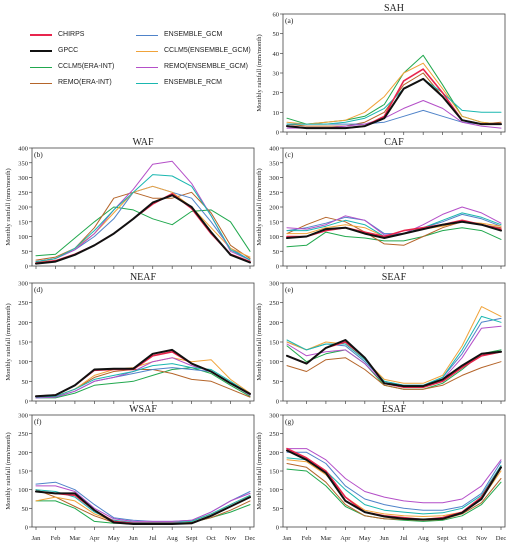 The image size is (510, 550). I want to click on x-tick-label: Sept, so click(192, 538).